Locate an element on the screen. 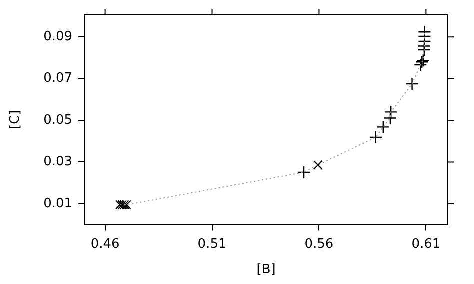 This screenshot has width=474, height=284. y-tick-label: 0.03 is located at coordinates (58, 162).